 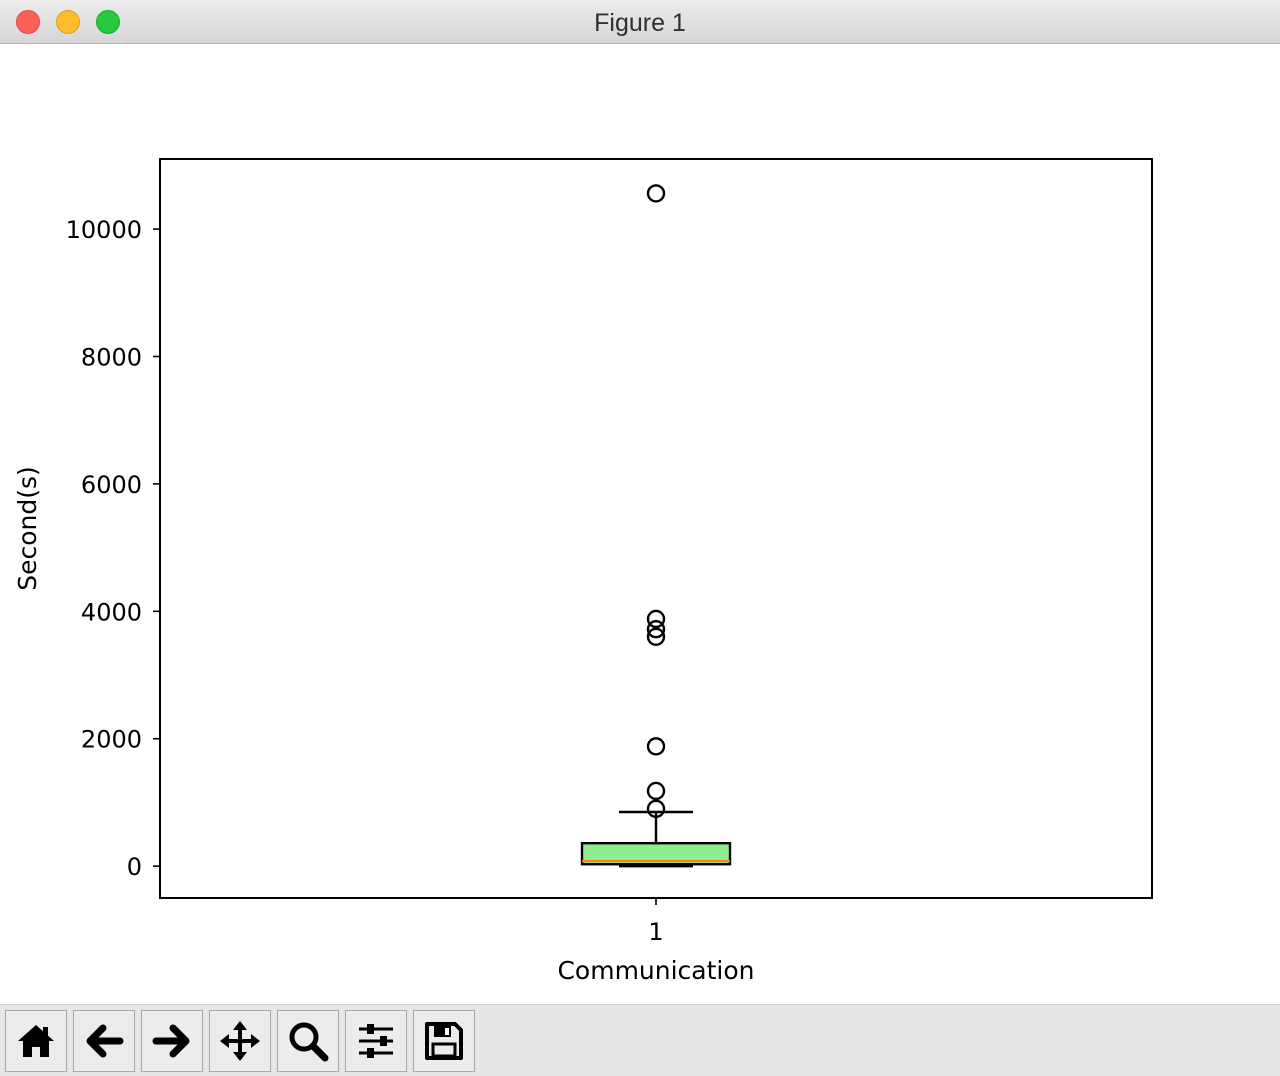 What do you see at coordinates (111, 740) in the screenshot?
I see `y-tick-label: 2000` at bounding box center [111, 740].